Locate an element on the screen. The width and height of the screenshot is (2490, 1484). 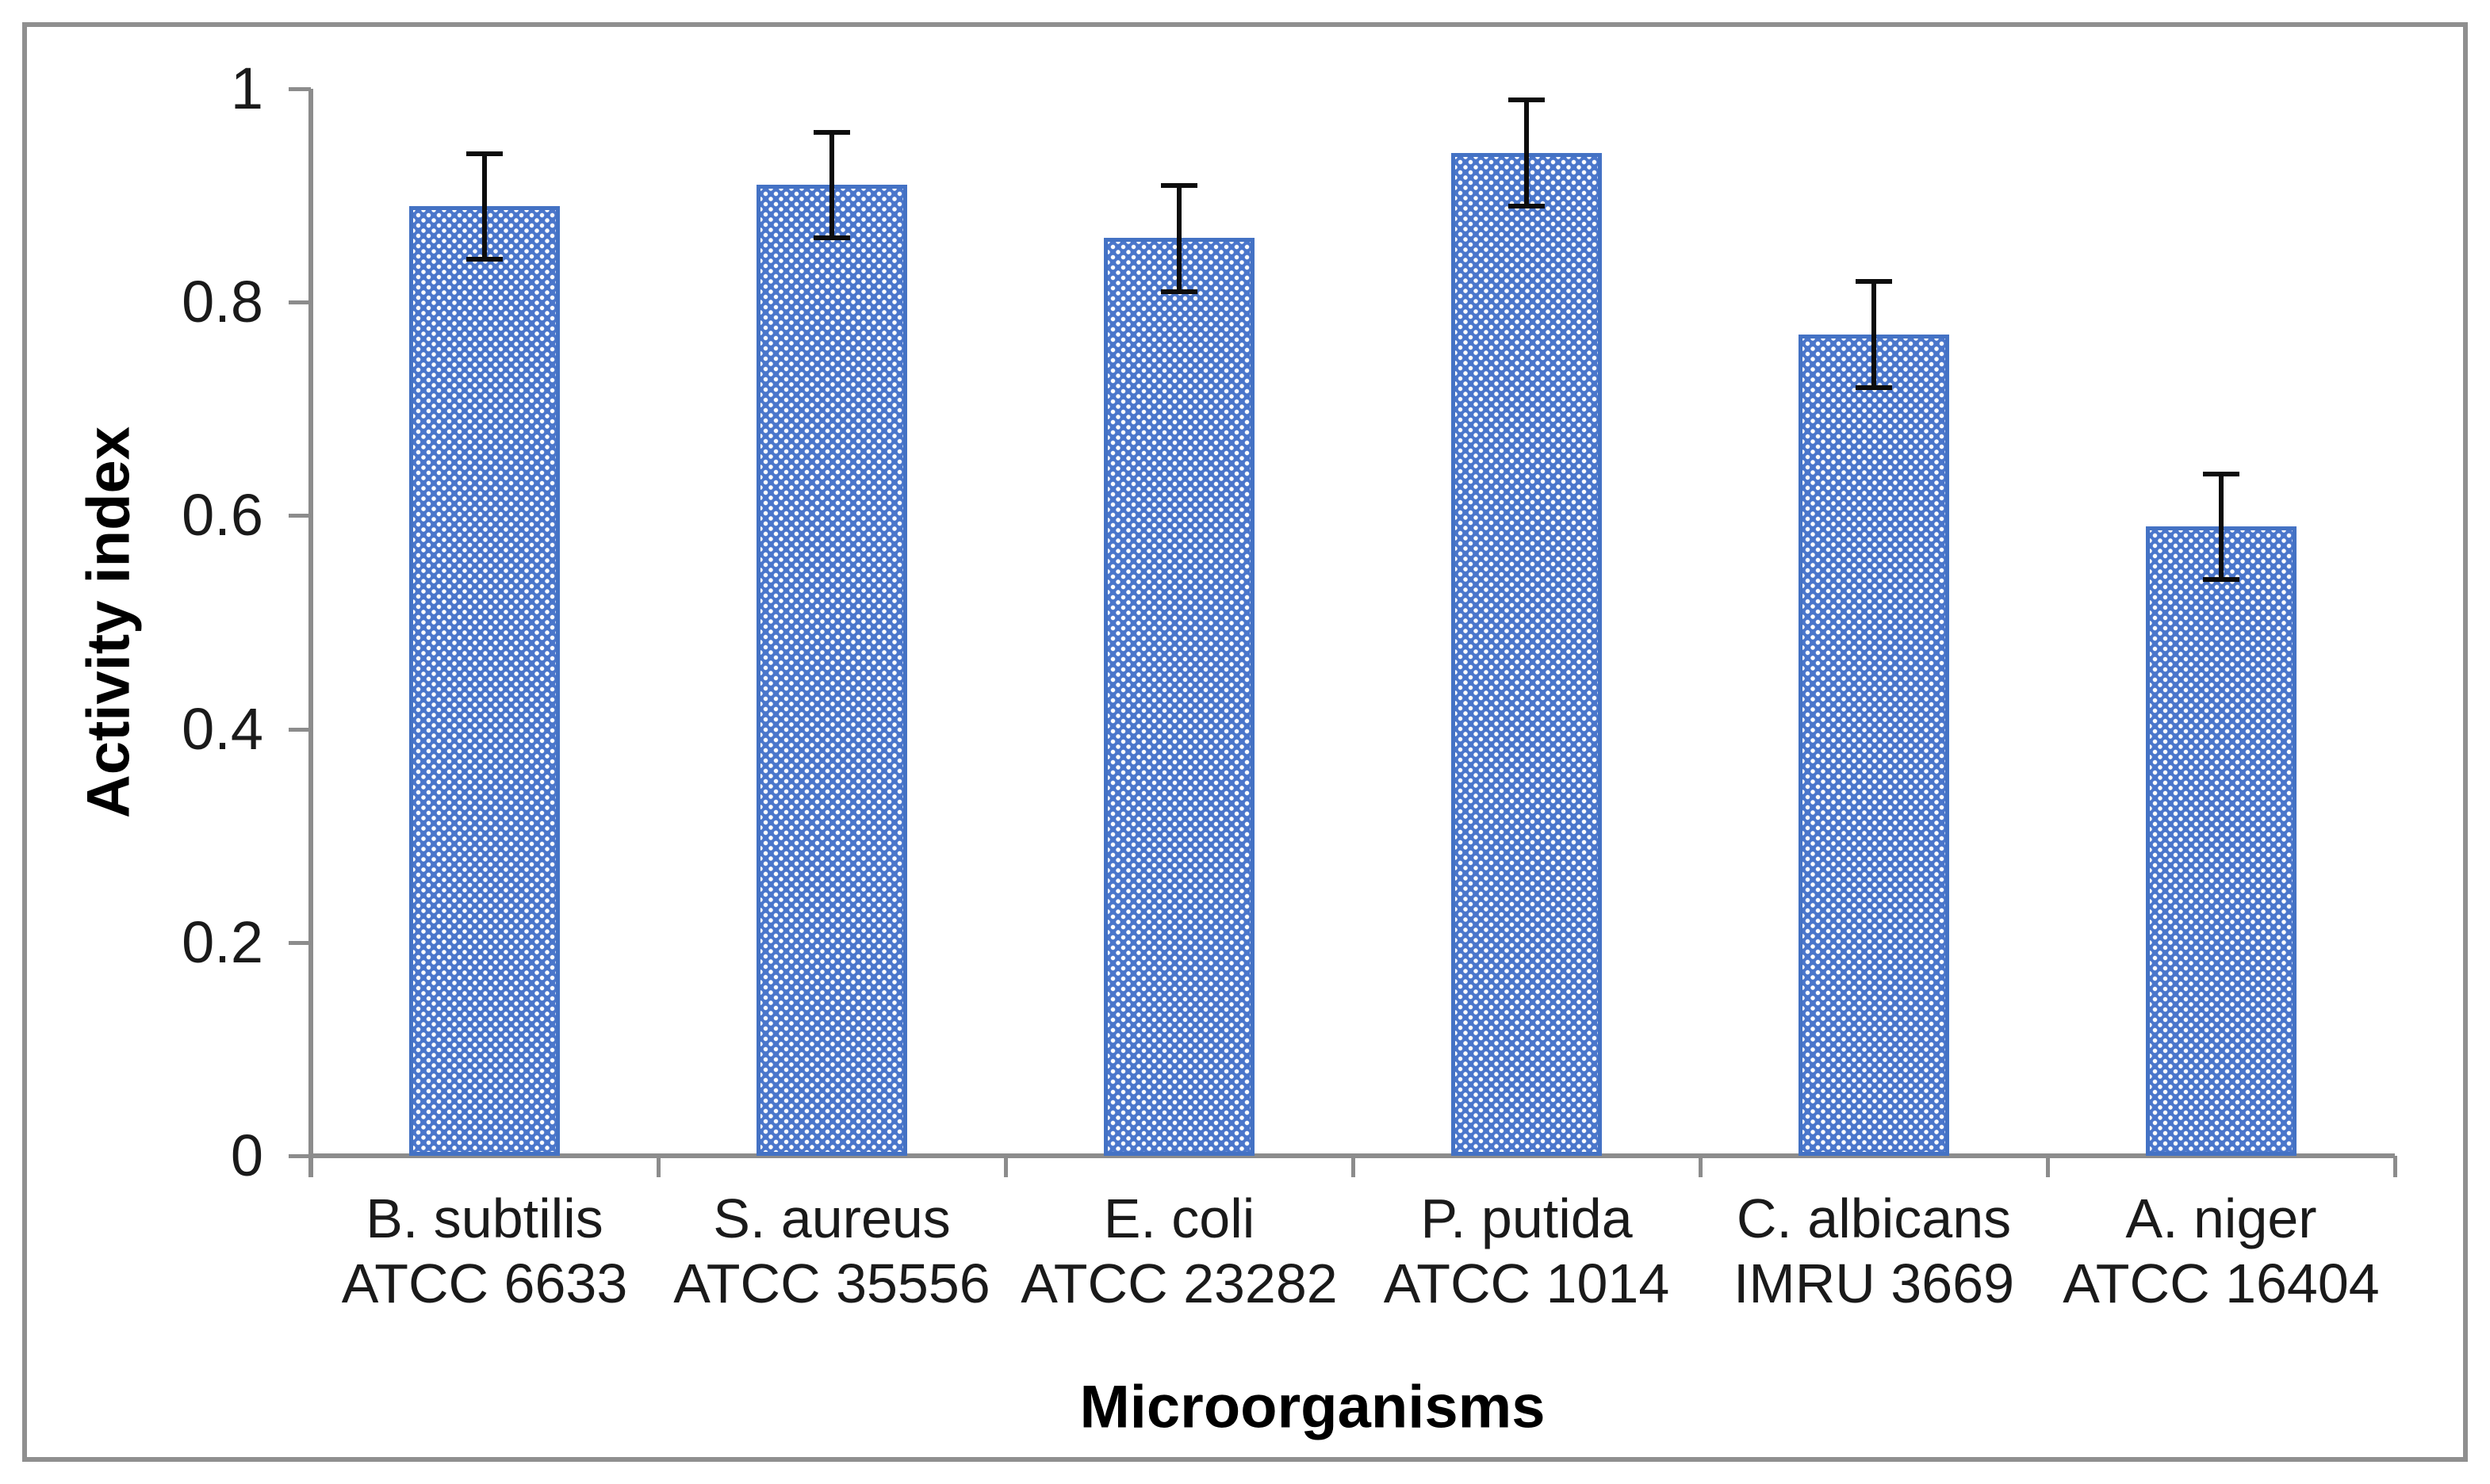
y-tick-label: 0 is located at coordinates (246, 1155).